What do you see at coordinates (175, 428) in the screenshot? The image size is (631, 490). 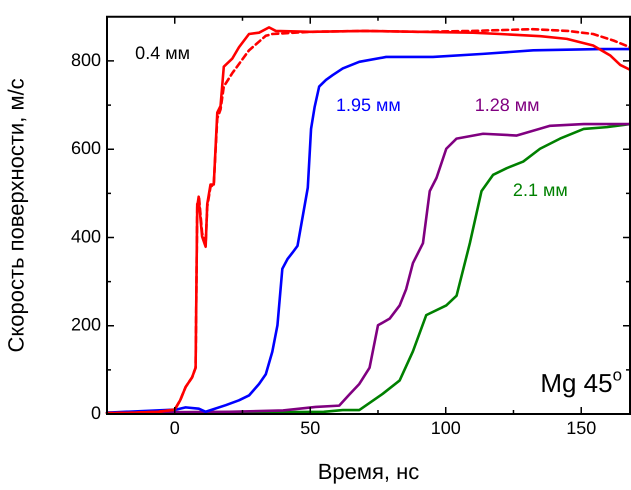 I see `x-tick-label: 0` at bounding box center [175, 428].